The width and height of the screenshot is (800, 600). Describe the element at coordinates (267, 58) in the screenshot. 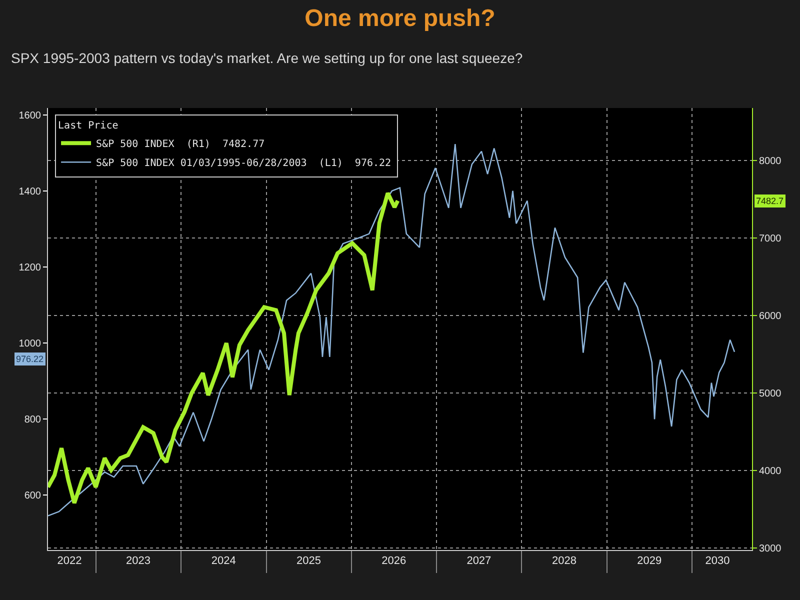

I see `chart-subtitle: SPX 1995-2003 pattern vs today's market. Are we setting up for one last squeeze?` at that location.